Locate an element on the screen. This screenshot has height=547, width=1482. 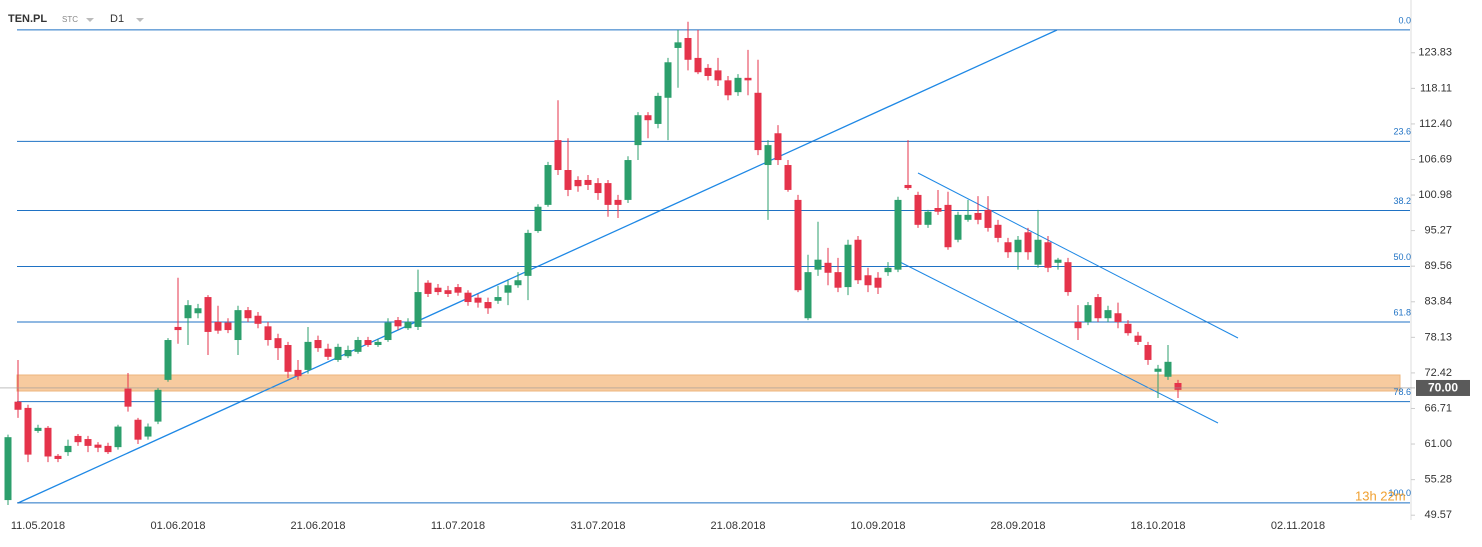
y-tick-label: 89.56 is located at coordinates (1438, 266).